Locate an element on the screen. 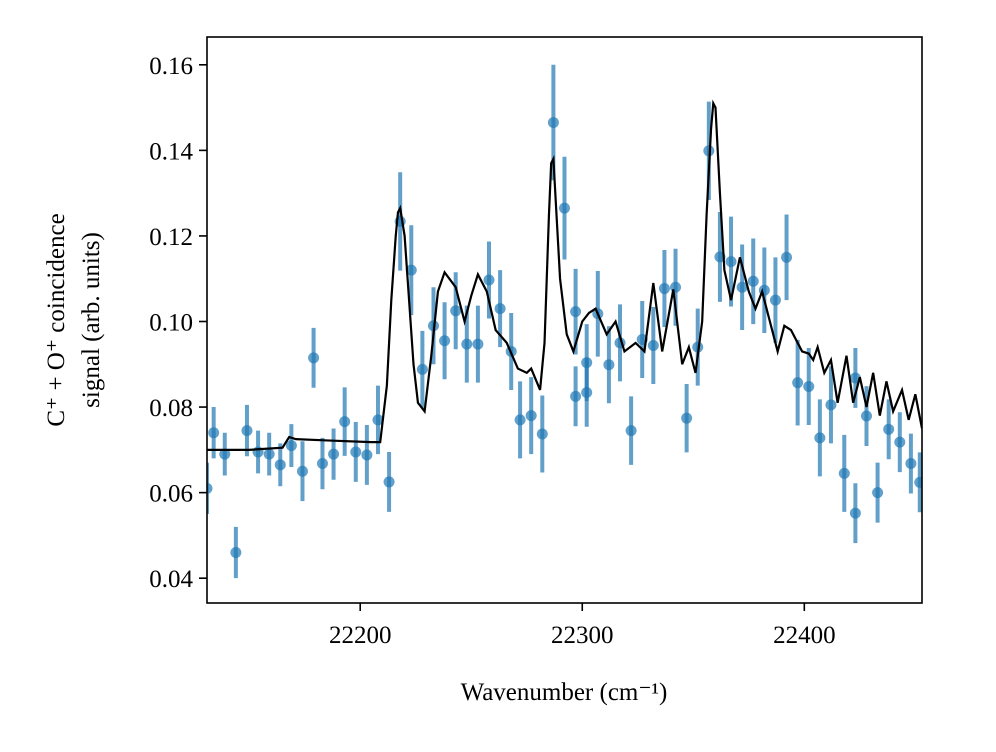 This screenshot has height=752, width=996. y-tick-label: 0.06 is located at coordinates (171, 494).